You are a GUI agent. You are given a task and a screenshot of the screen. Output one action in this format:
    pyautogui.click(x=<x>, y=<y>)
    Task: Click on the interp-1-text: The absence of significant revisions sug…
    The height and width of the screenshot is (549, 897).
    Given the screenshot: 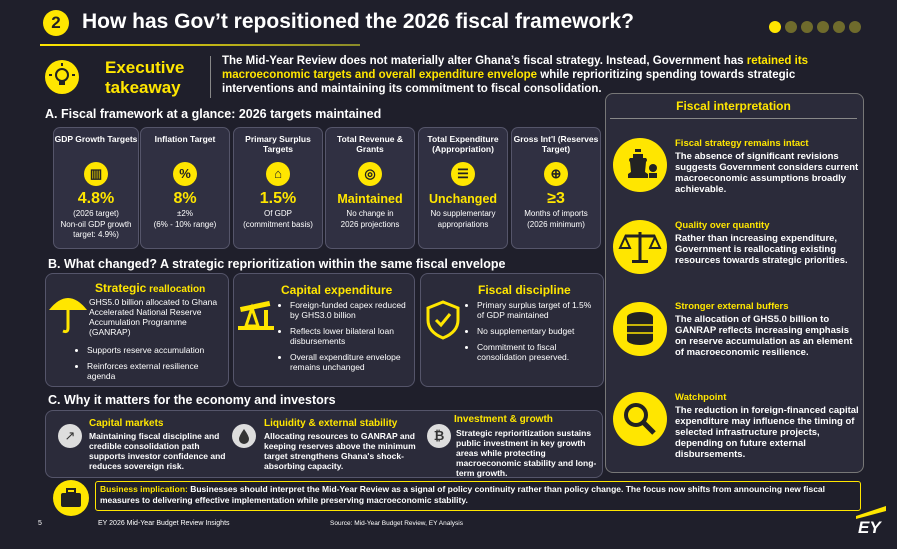 What is the action you would take?
    pyautogui.click(x=767, y=173)
    